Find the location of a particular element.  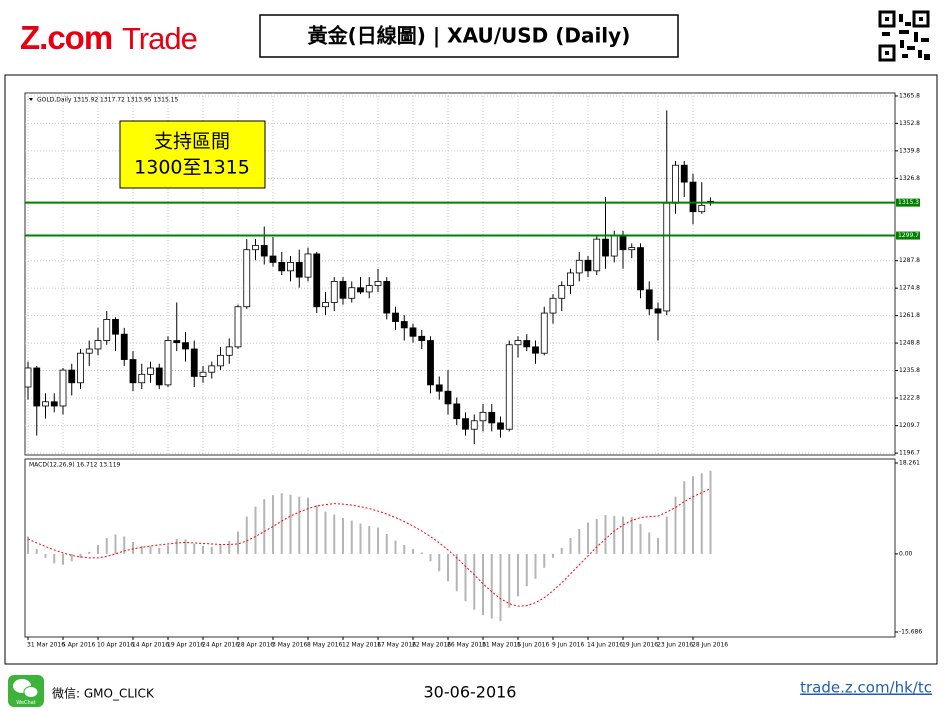

date: 30-06-2016 is located at coordinates (470, 692).